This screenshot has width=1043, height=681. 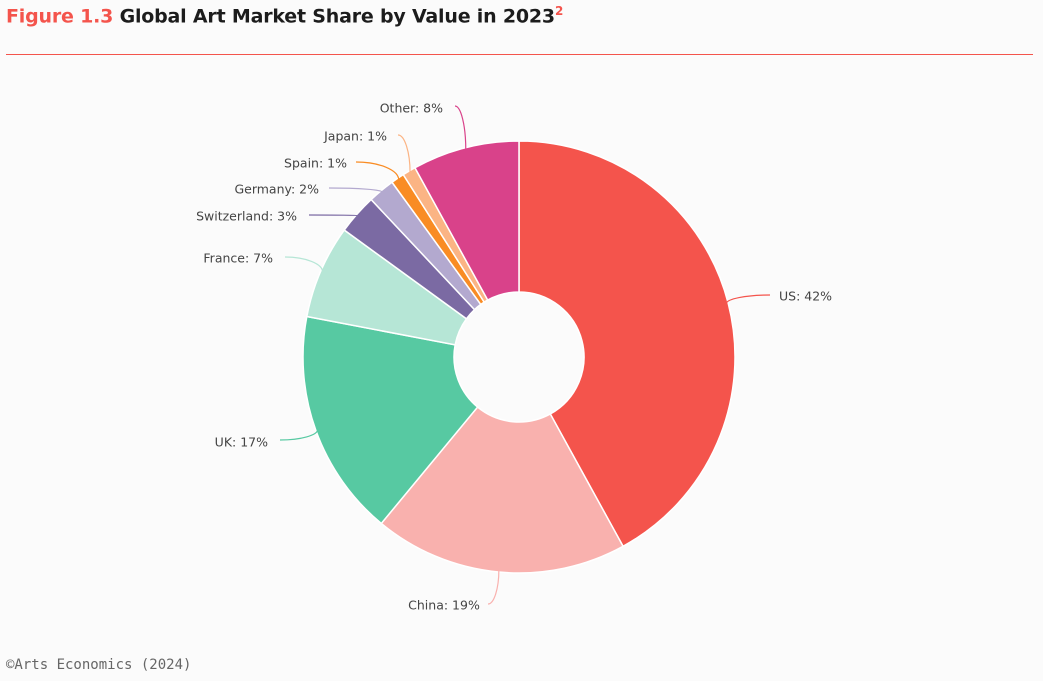 I want to click on leader-line-us, so click(x=748, y=299).